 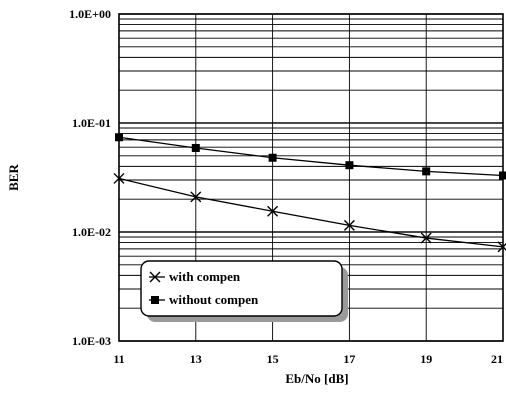 I want to click on x-tick-label: 17, so click(x=349, y=359).